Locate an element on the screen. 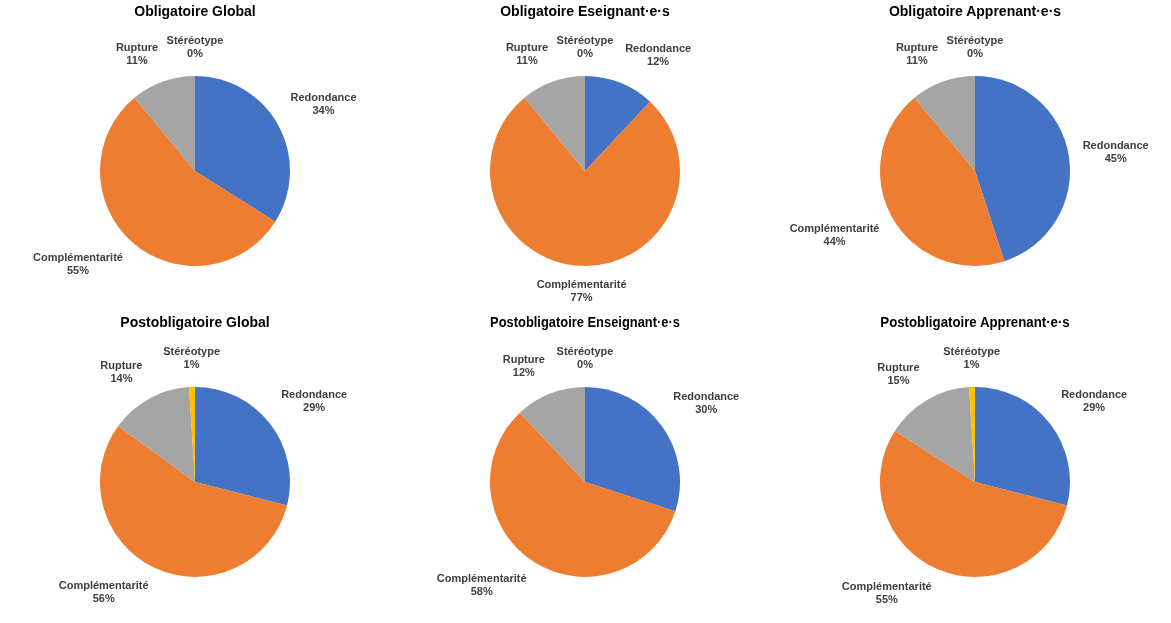 The height and width of the screenshot is (623, 1171). chart-title: Postobligatoire Apprenant·e·s is located at coordinates (975, 322).